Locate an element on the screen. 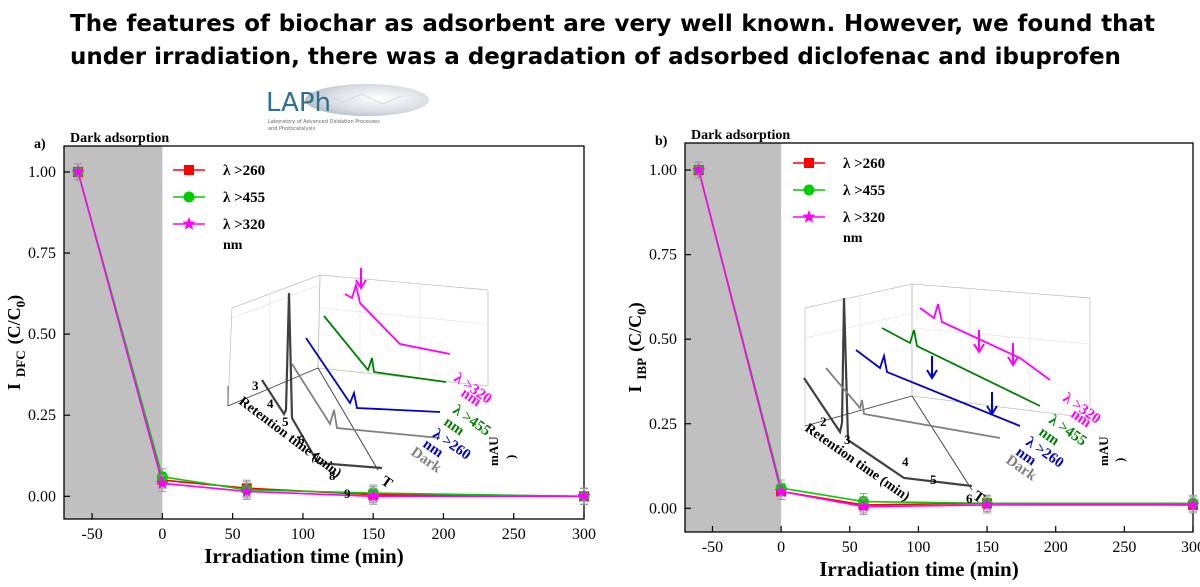 The image size is (1200, 587). x-tick-label: 100 is located at coordinates (303, 534).